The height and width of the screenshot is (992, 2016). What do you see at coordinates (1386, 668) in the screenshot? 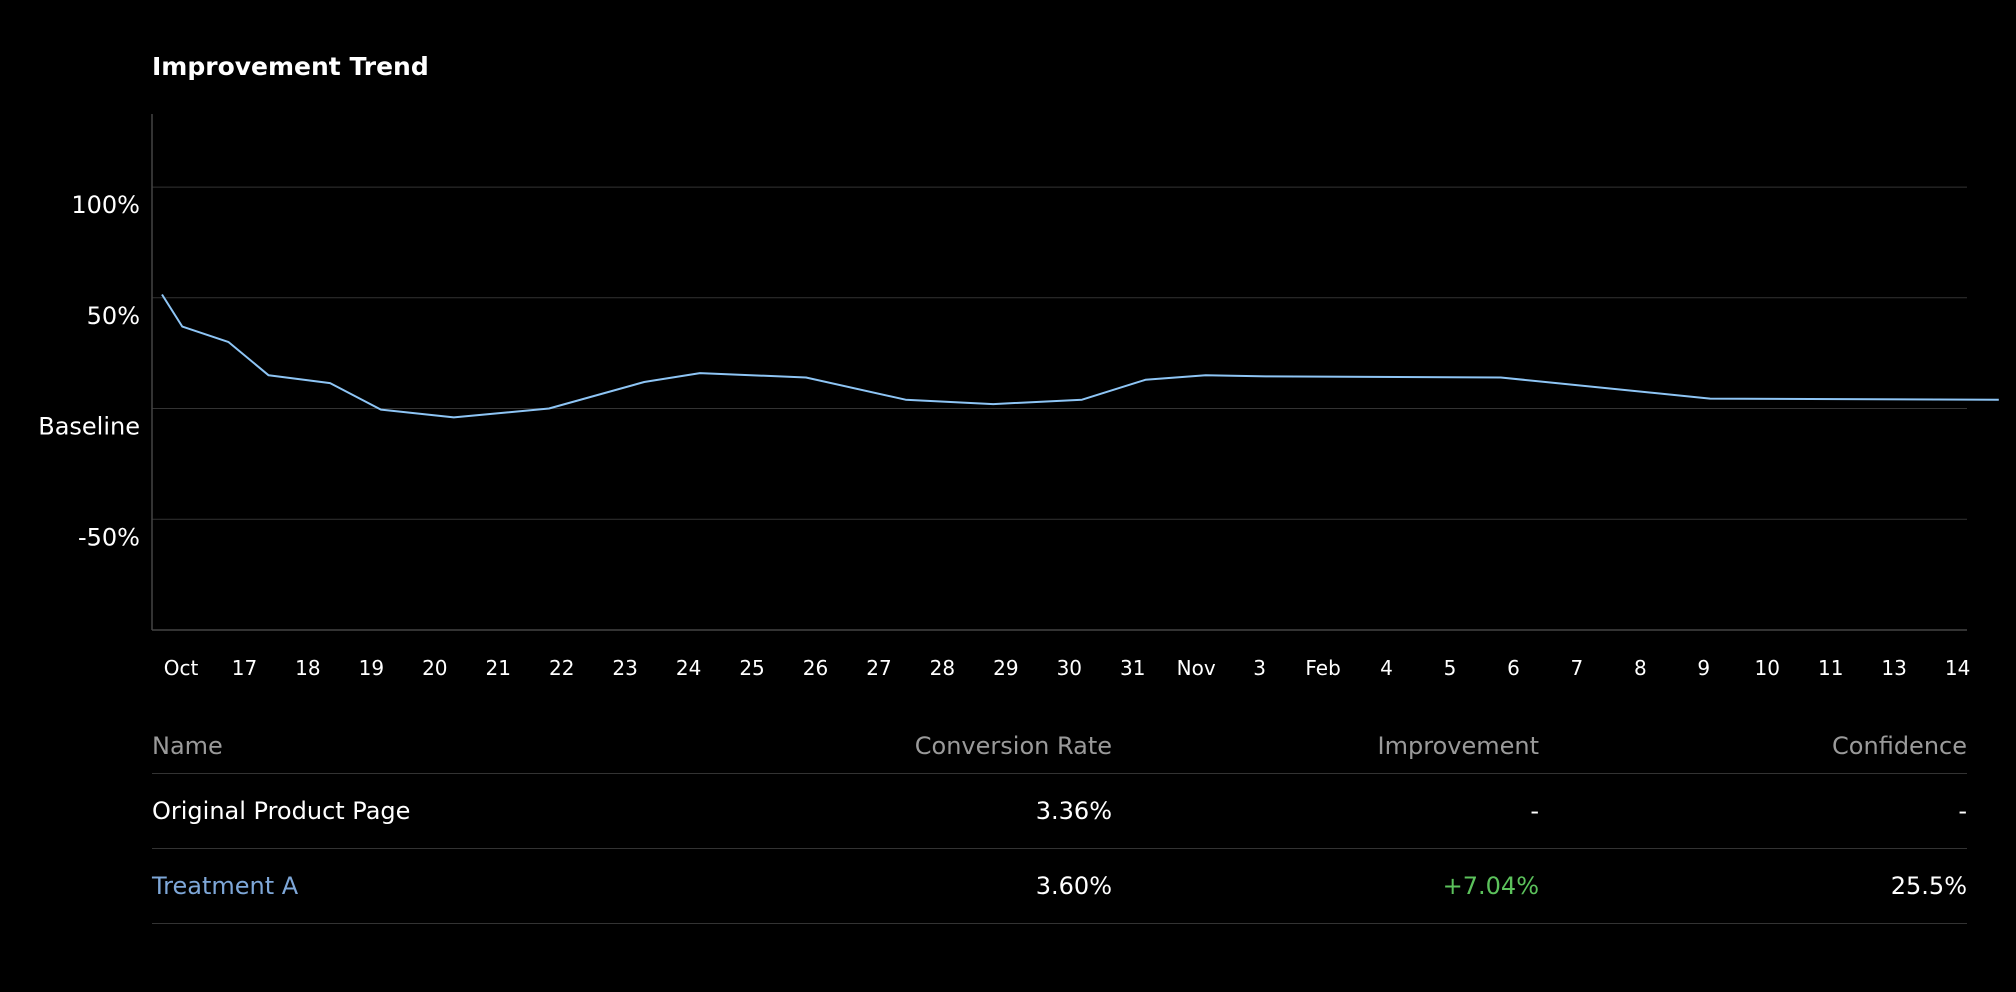
I see `x-tick-label: 4` at bounding box center [1386, 668].